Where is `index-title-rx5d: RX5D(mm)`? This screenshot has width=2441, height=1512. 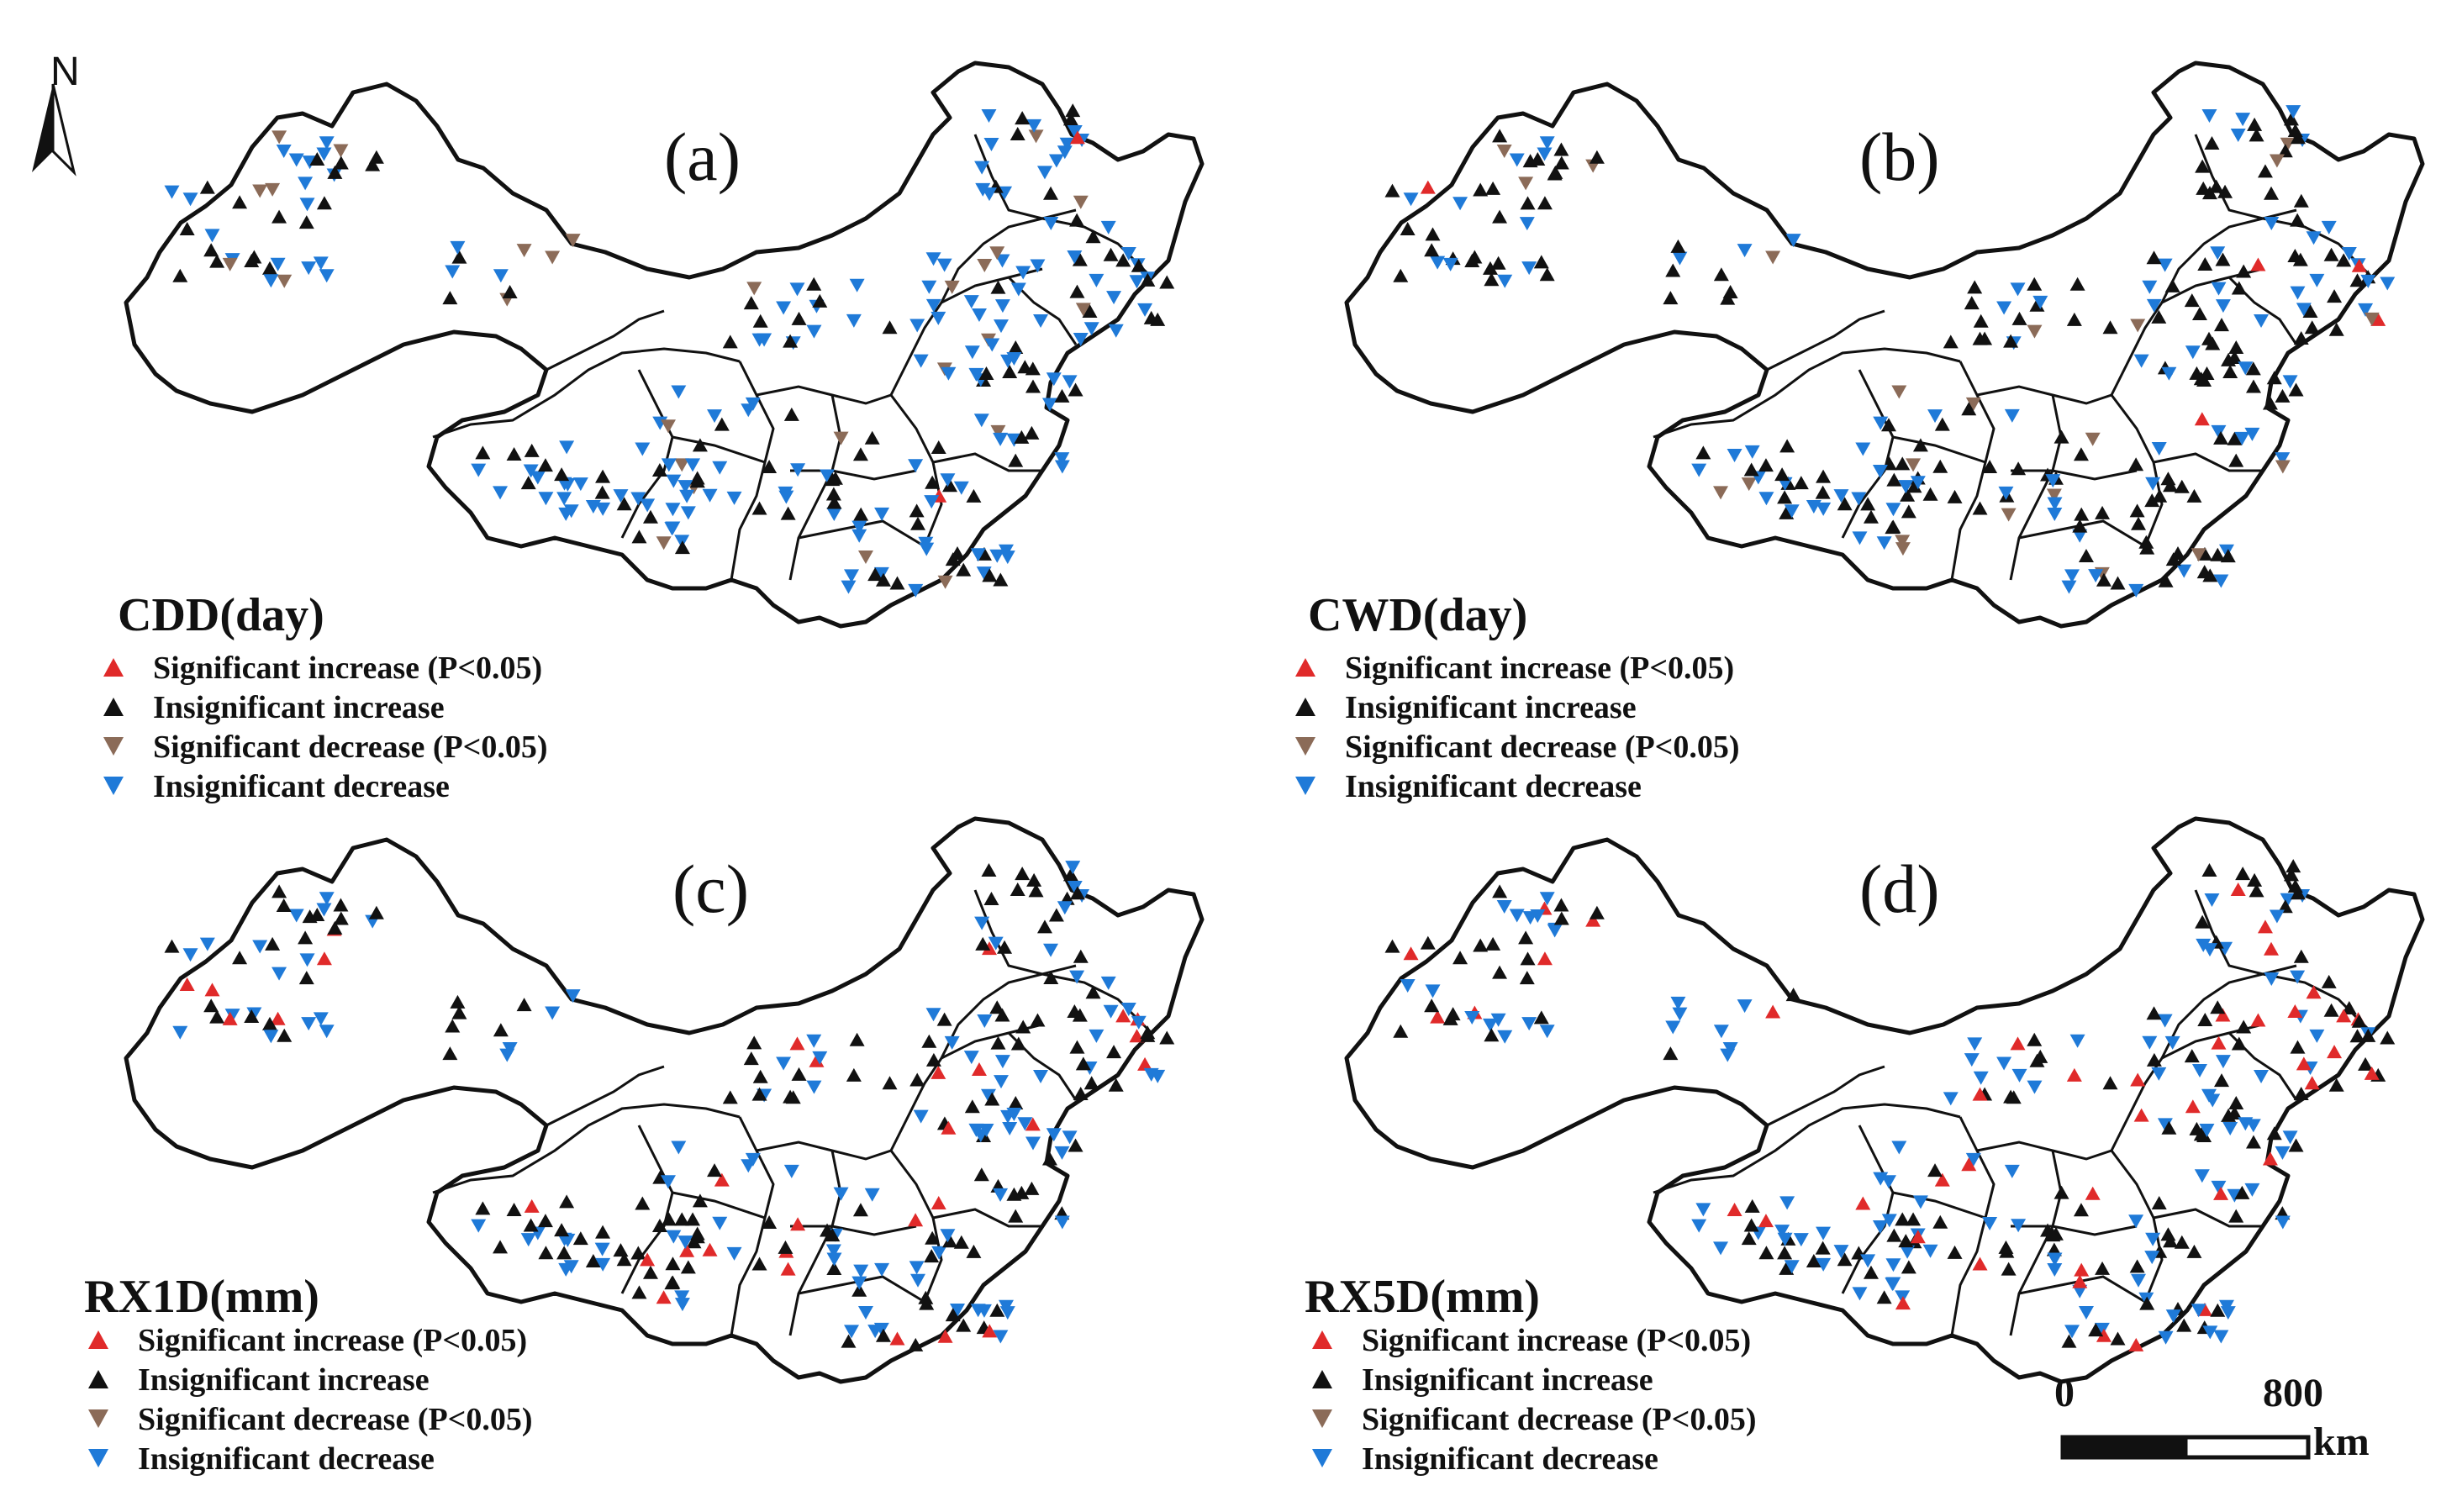 index-title-rx5d: RX5D(mm) is located at coordinates (1423, 1297).